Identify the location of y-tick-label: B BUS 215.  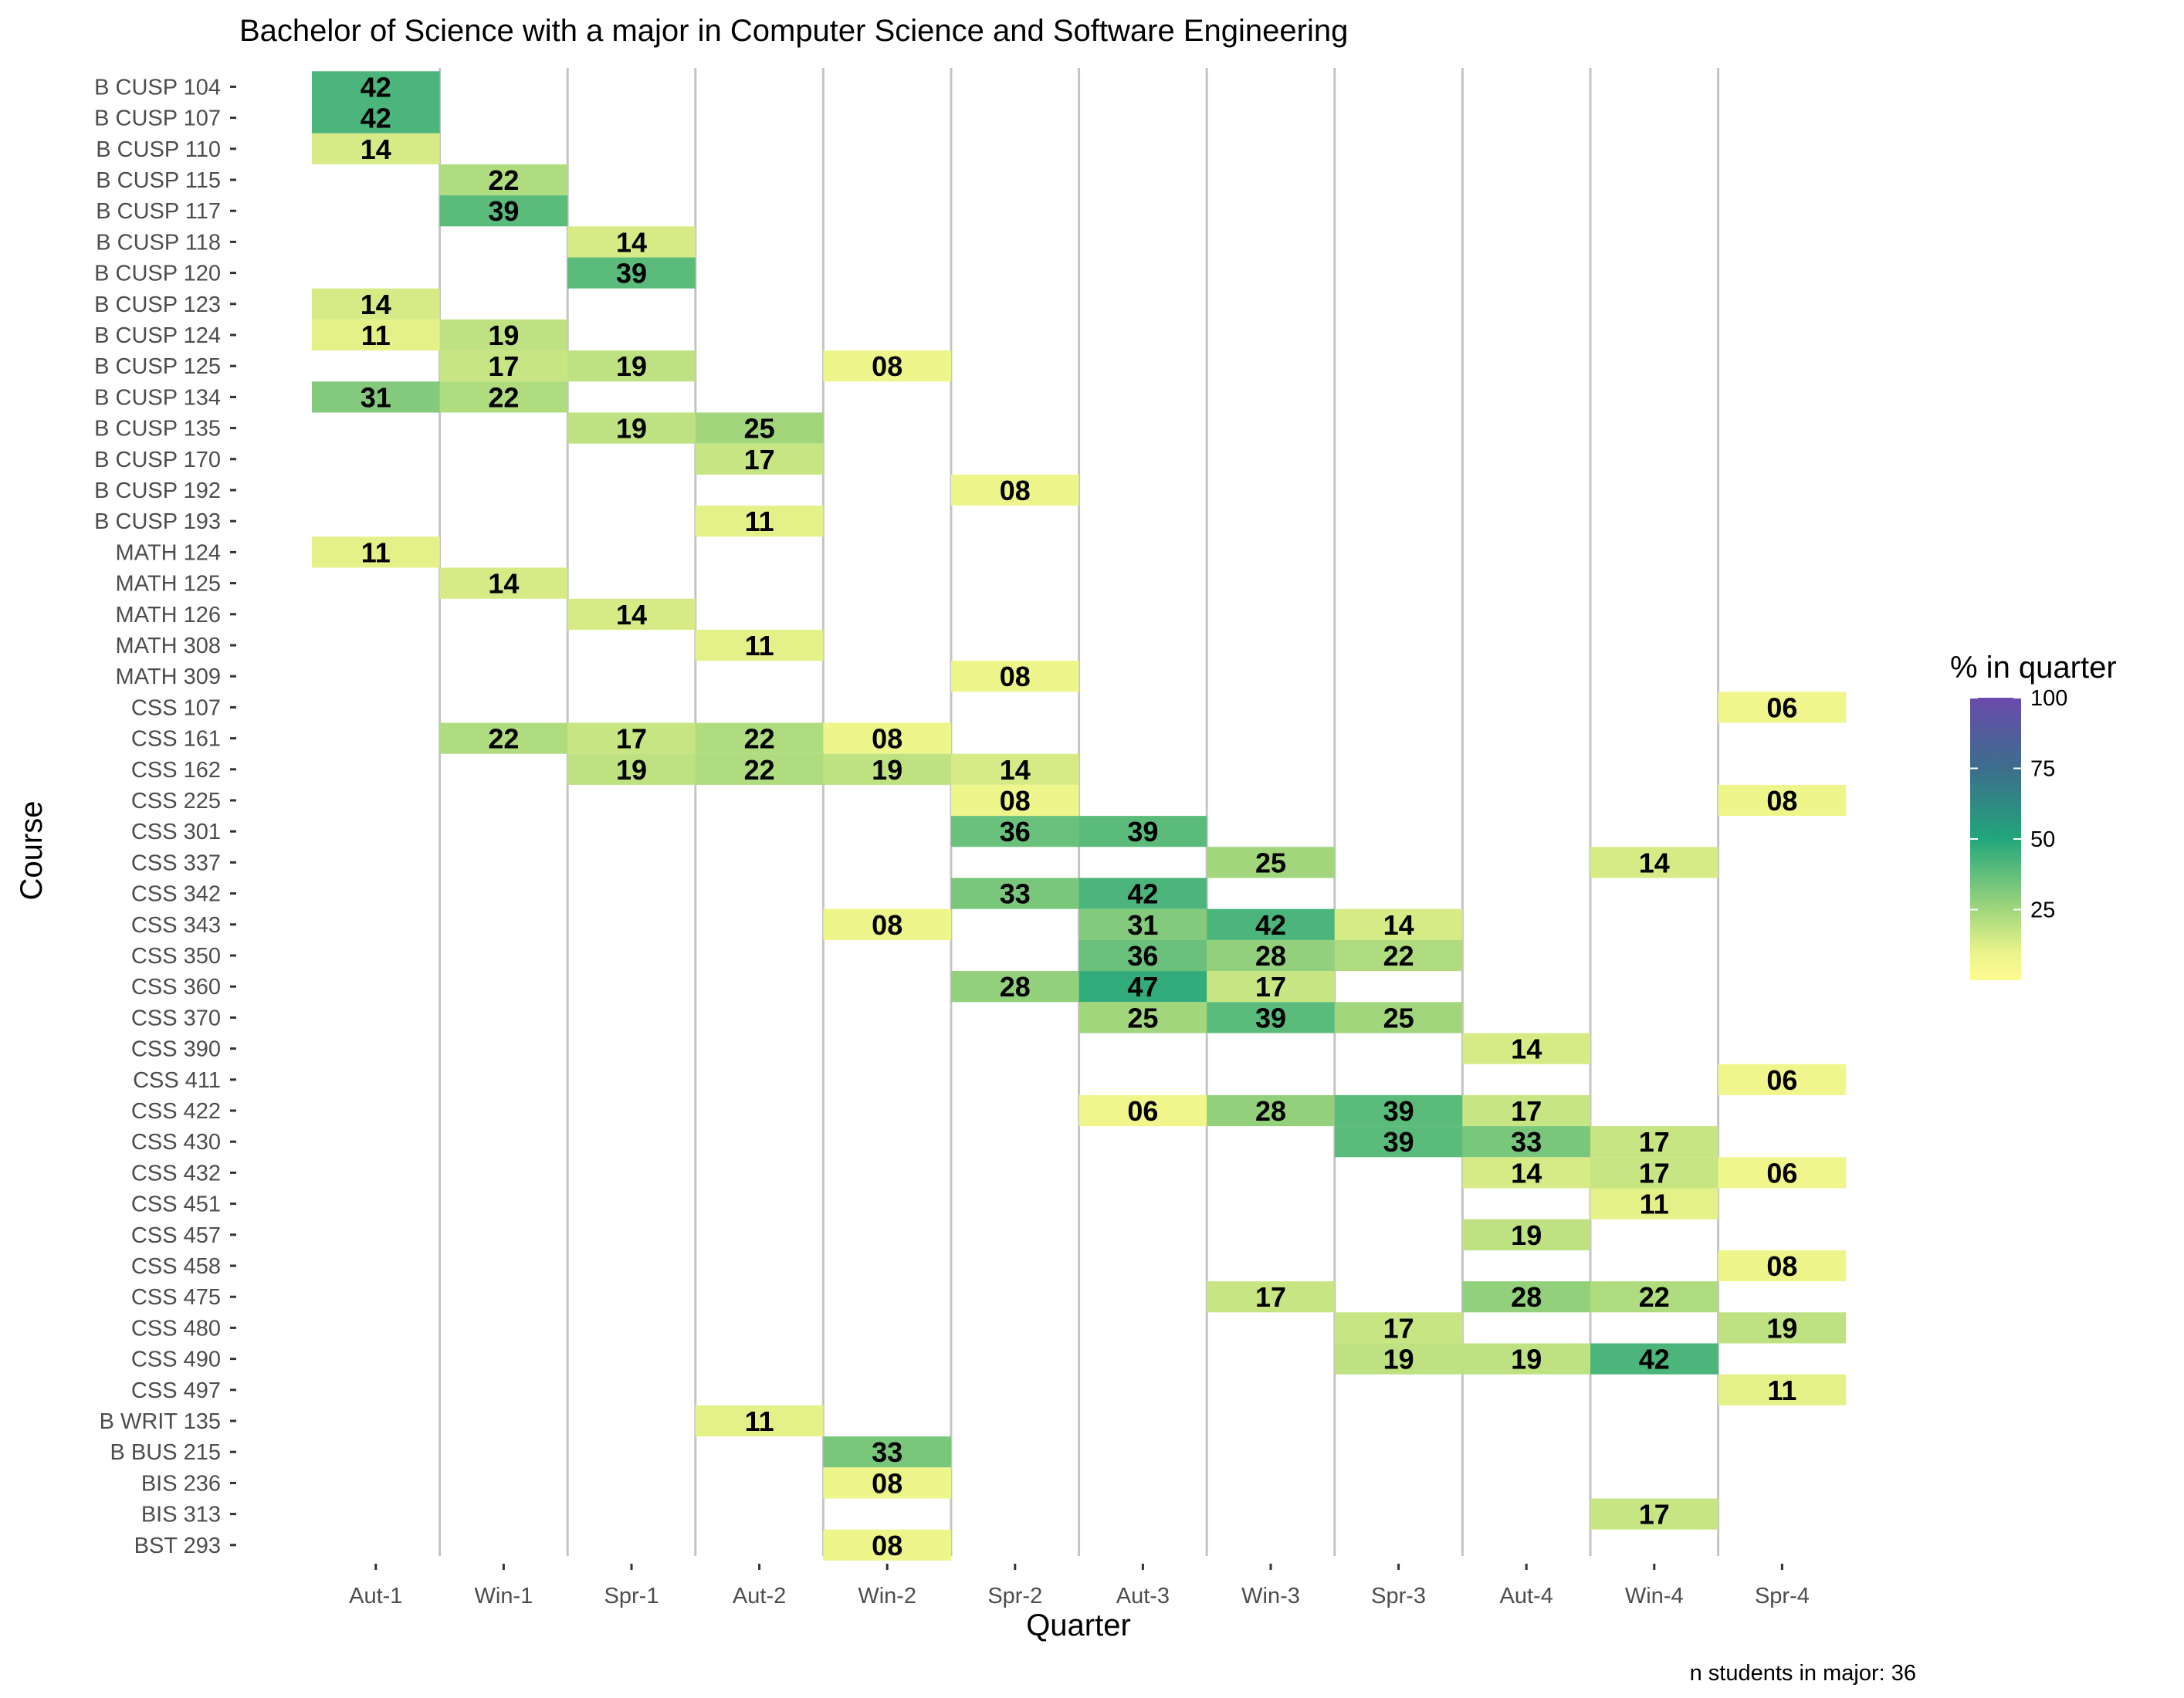
(165, 1453).